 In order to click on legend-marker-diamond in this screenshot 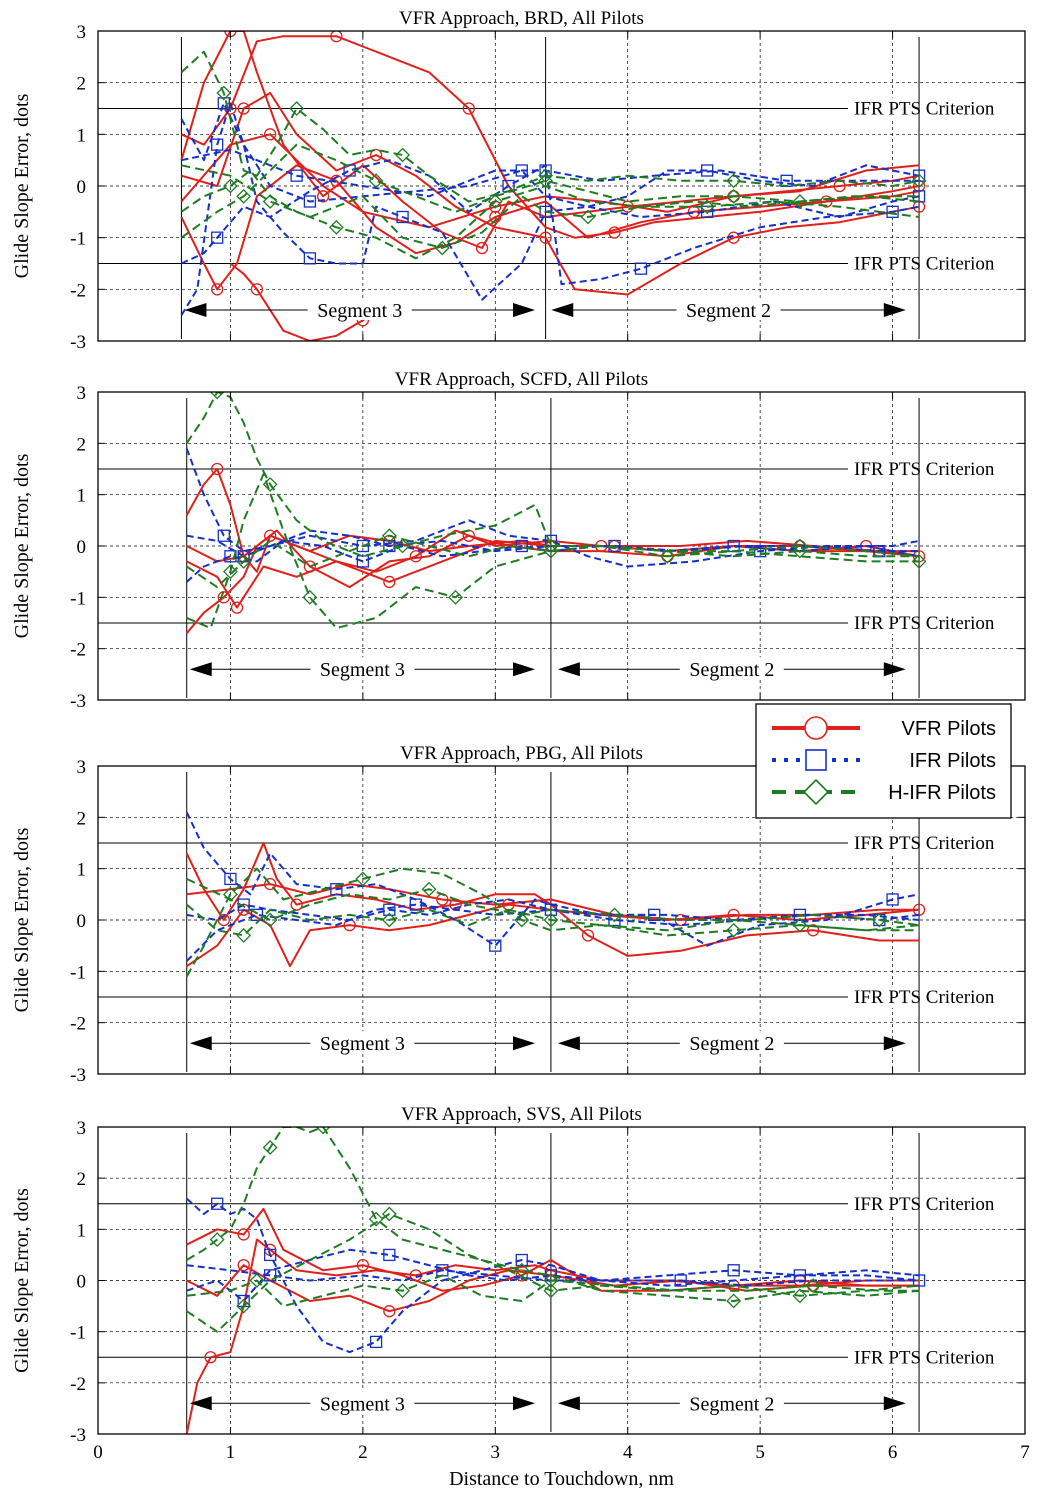, I will do `click(816, 792)`.